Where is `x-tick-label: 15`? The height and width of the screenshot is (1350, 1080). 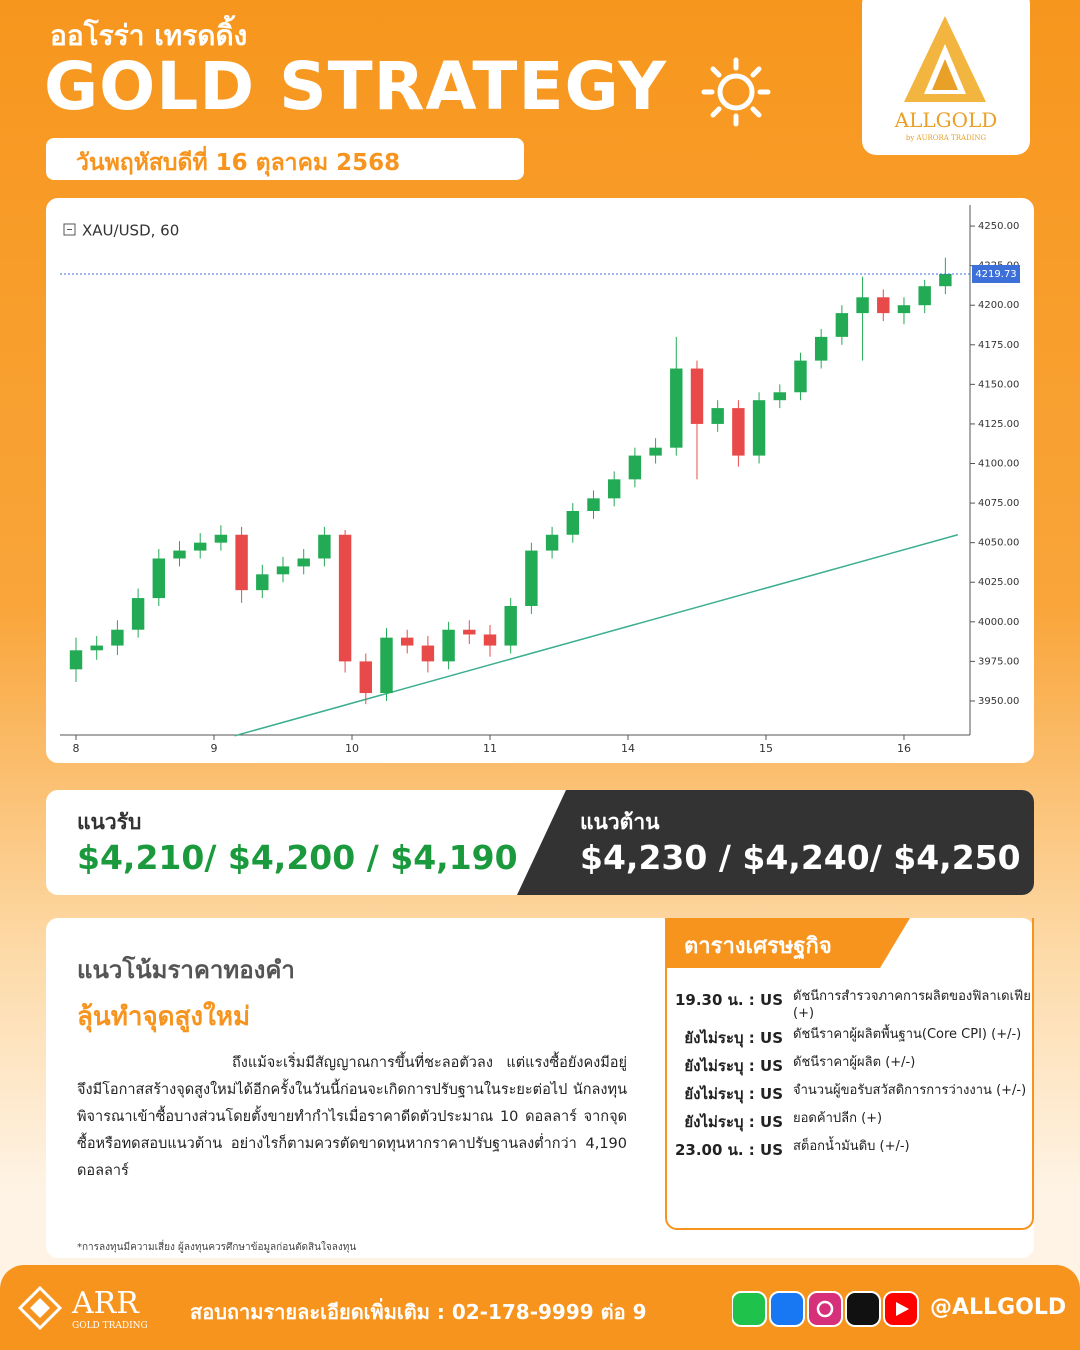
x-tick-label: 15 is located at coordinates (766, 748).